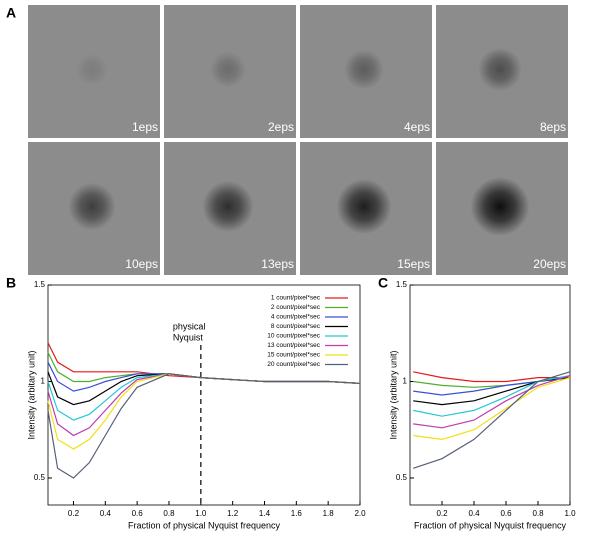  What do you see at coordinates (11, 13) in the screenshot?
I see `panel-label: A` at bounding box center [11, 13].